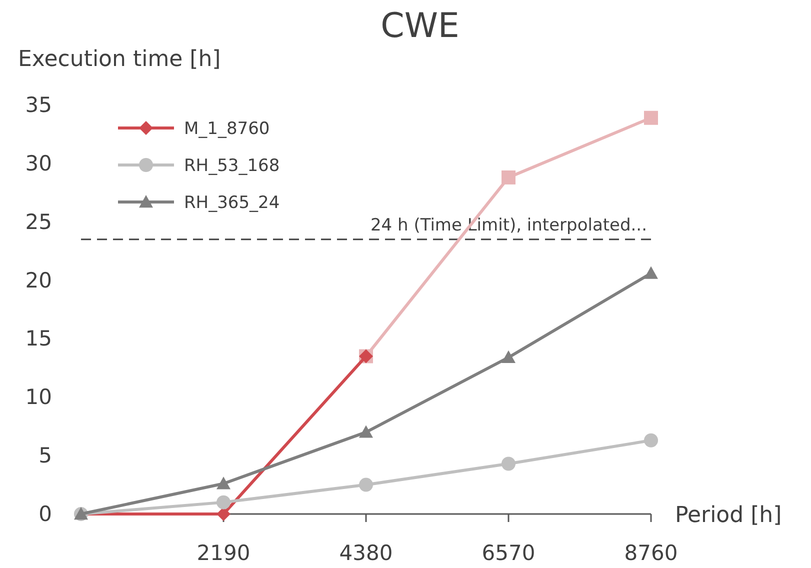 Image resolution: width=811 pixels, height=568 pixels. Describe the element at coordinates (232, 166) in the screenshot. I see `legend-label: RH_53_168` at that location.